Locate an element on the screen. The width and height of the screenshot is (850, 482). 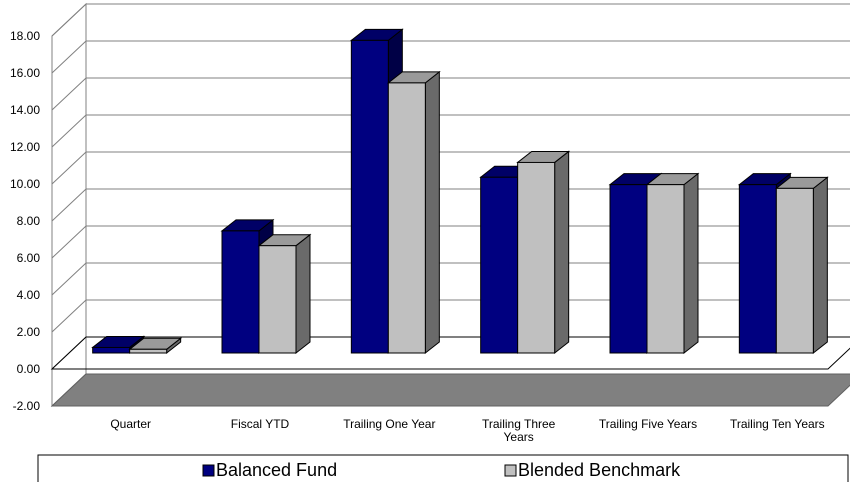
legend: Balanced Fund Blended Benchmark is located at coordinates (443, 468).